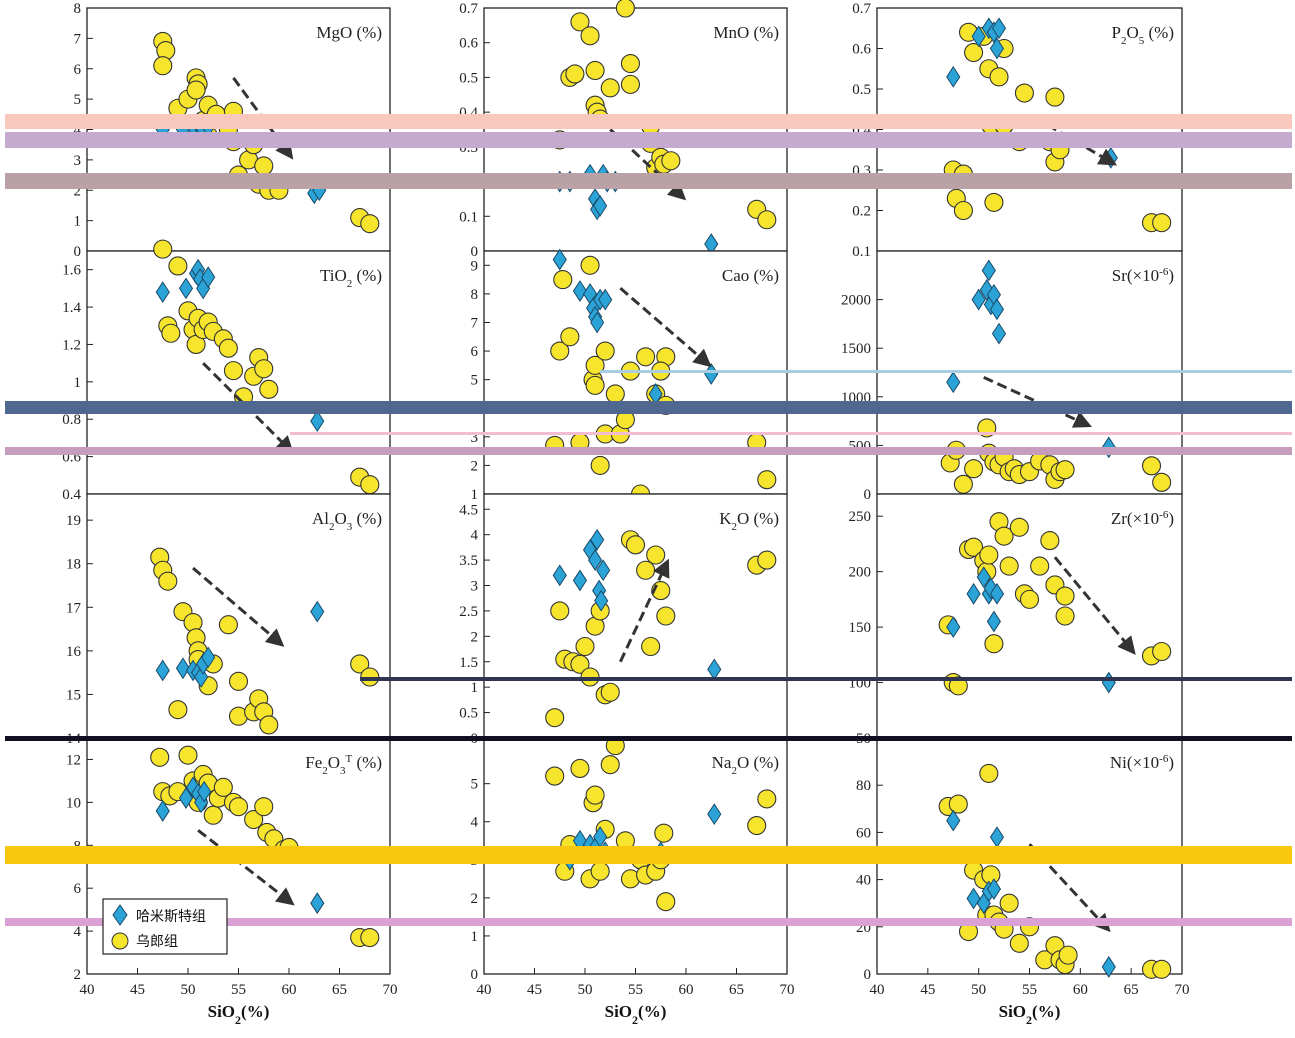  I want to click on band-lavender, so click(648, 140).